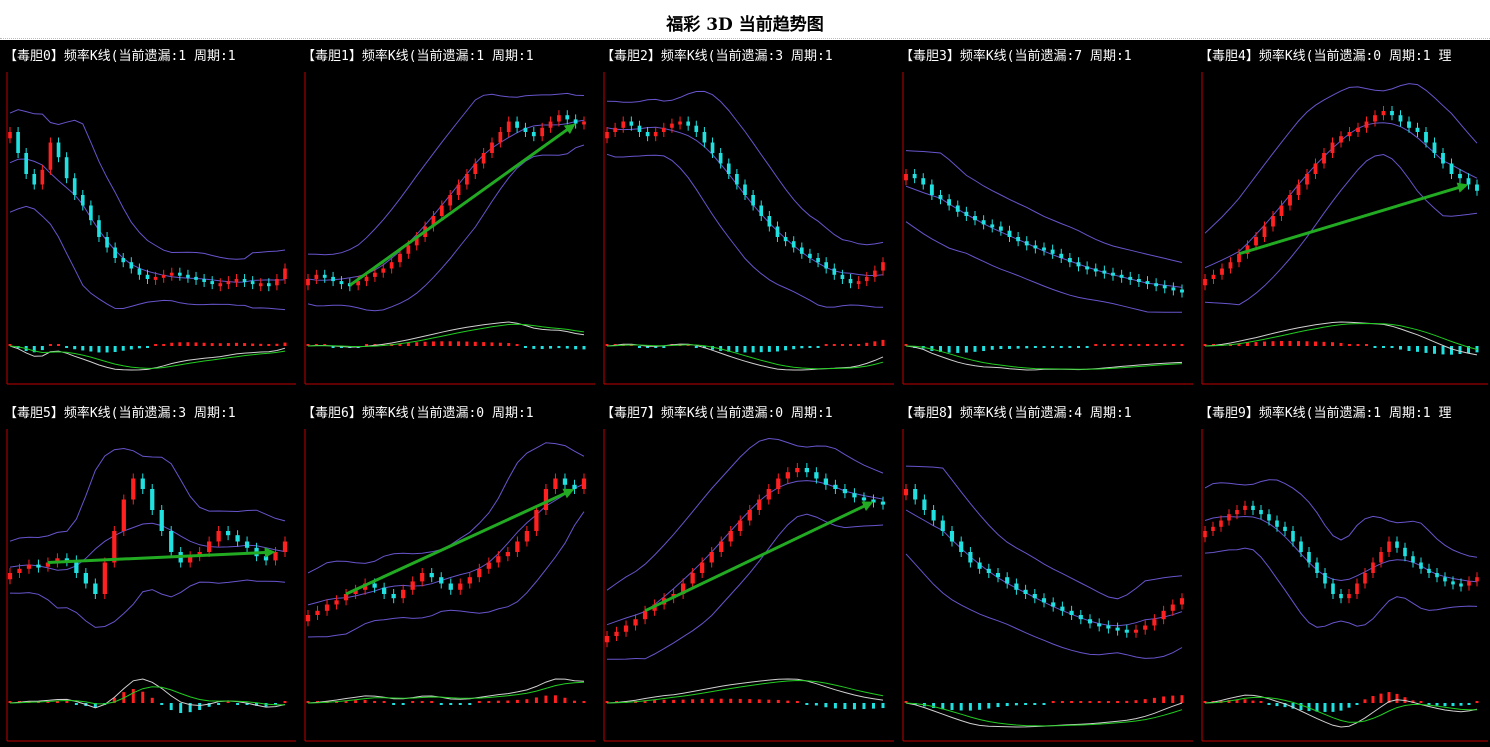  I want to click on middle-band-line, so click(147, 546).